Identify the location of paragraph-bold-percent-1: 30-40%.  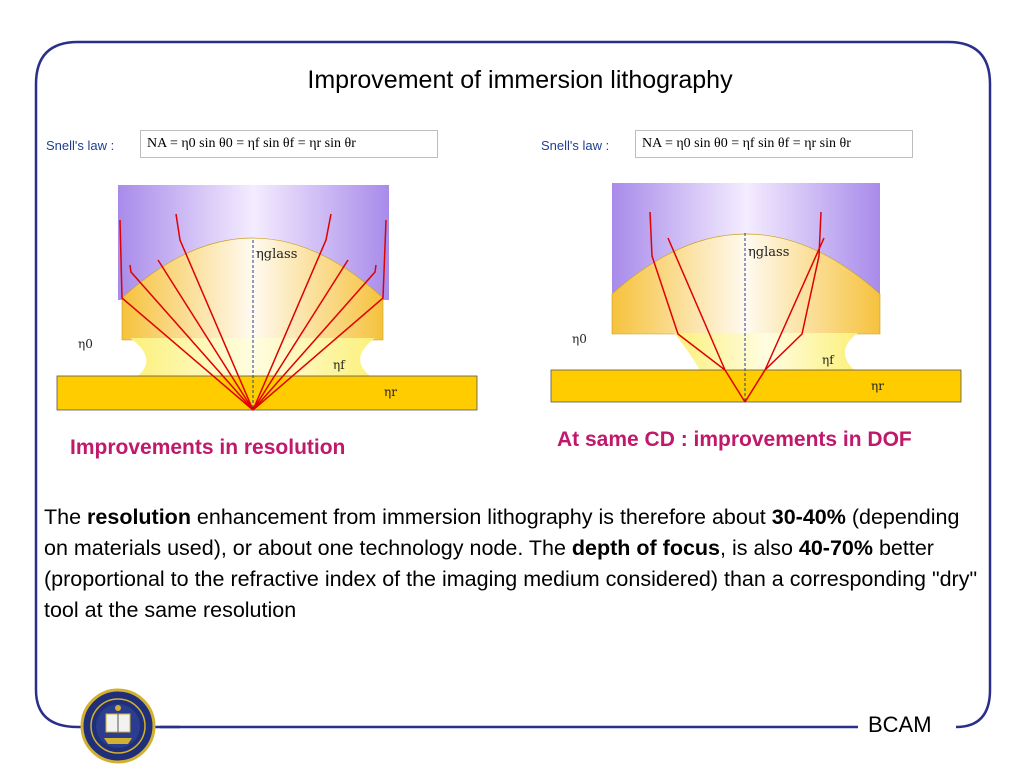
(808, 517).